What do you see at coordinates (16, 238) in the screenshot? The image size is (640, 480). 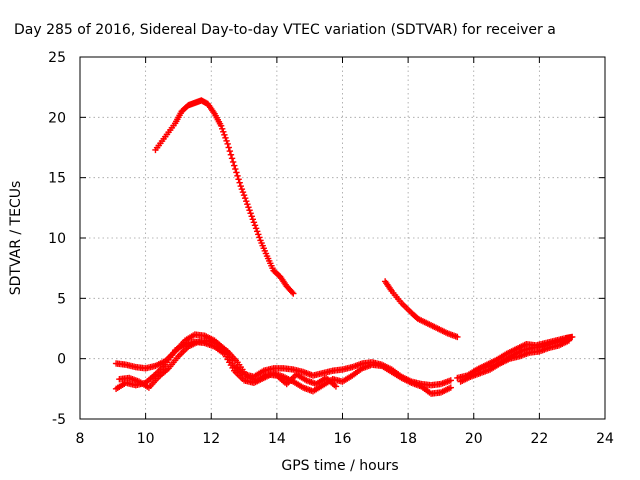 I see `y-axis-label: SDTVAR / TECUs` at bounding box center [16, 238].